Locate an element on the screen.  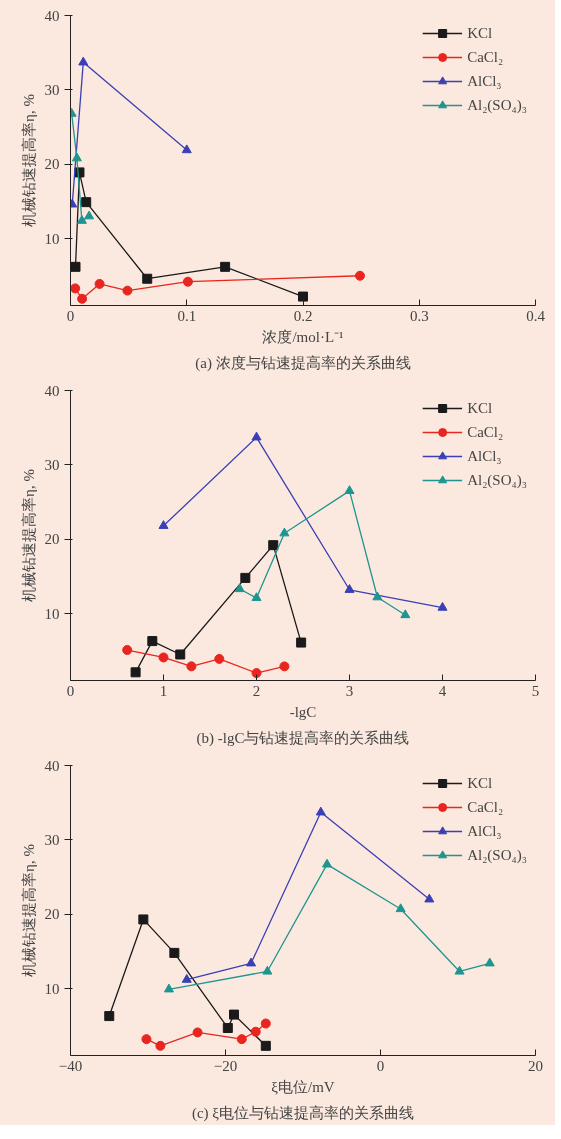
x-tick-label: 0.3 is located at coordinates (419, 315).